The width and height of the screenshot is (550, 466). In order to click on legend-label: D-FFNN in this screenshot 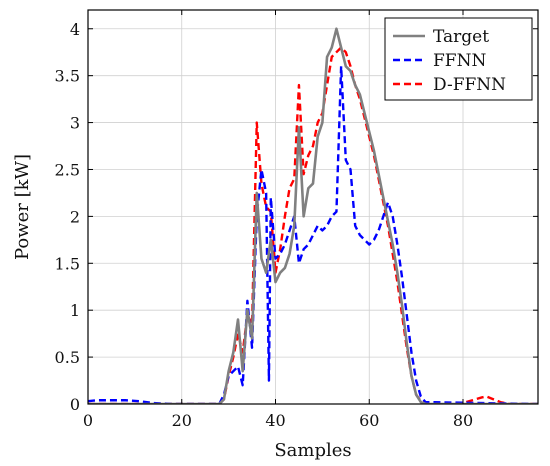, I will do `click(469, 85)`.